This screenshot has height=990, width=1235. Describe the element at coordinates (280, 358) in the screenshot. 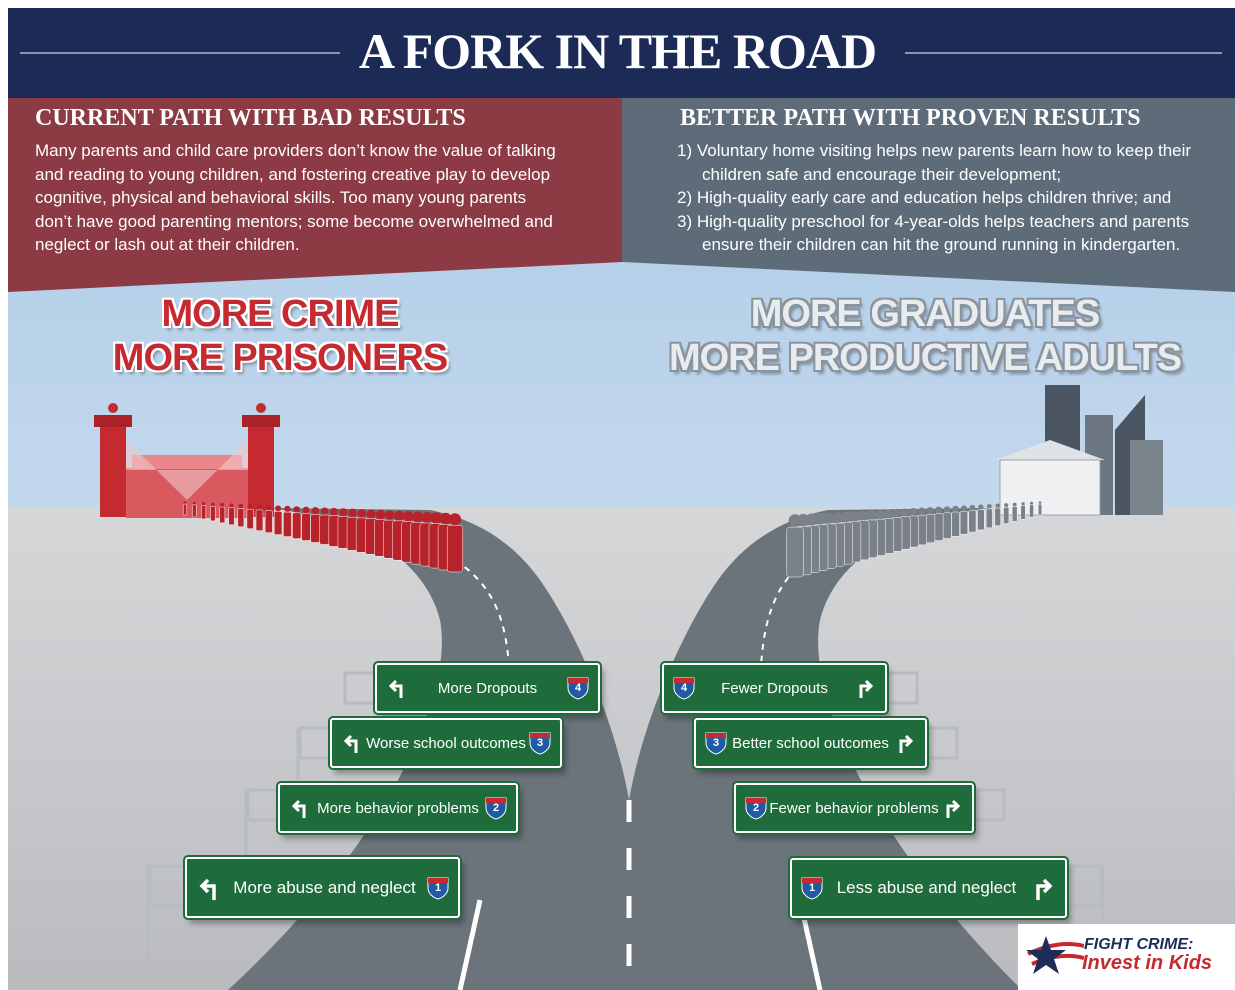

I see `outcome-line: MORE PRISONERS` at that location.